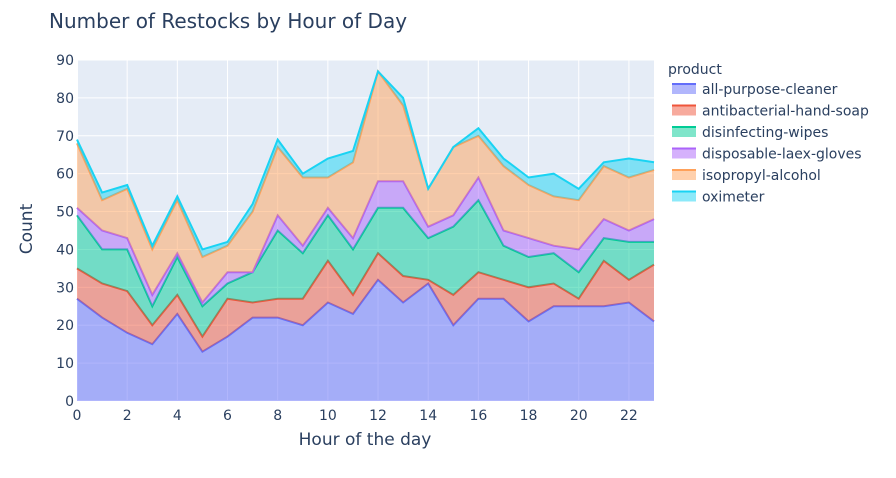  Describe the element at coordinates (65, 250) in the screenshot. I see `y-tick-label: 40` at that location.